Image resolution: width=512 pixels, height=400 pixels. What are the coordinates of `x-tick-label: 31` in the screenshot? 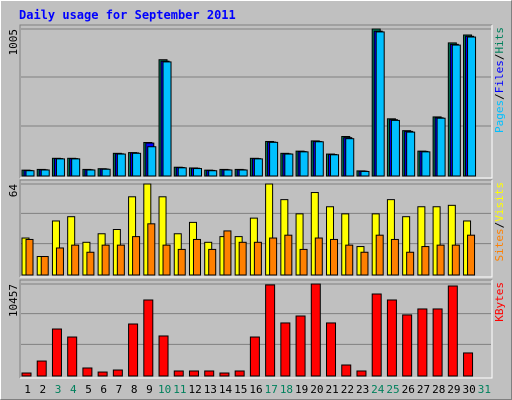 It's located at (484, 389).